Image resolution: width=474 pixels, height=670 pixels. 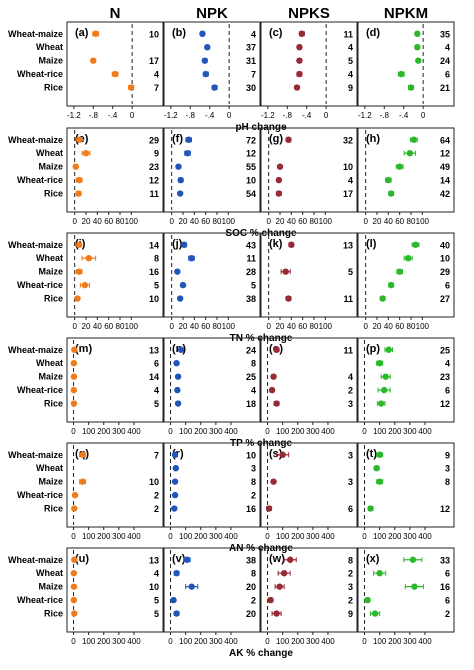 I want to click on x-tick-label: 200, so click(x=395, y=641).